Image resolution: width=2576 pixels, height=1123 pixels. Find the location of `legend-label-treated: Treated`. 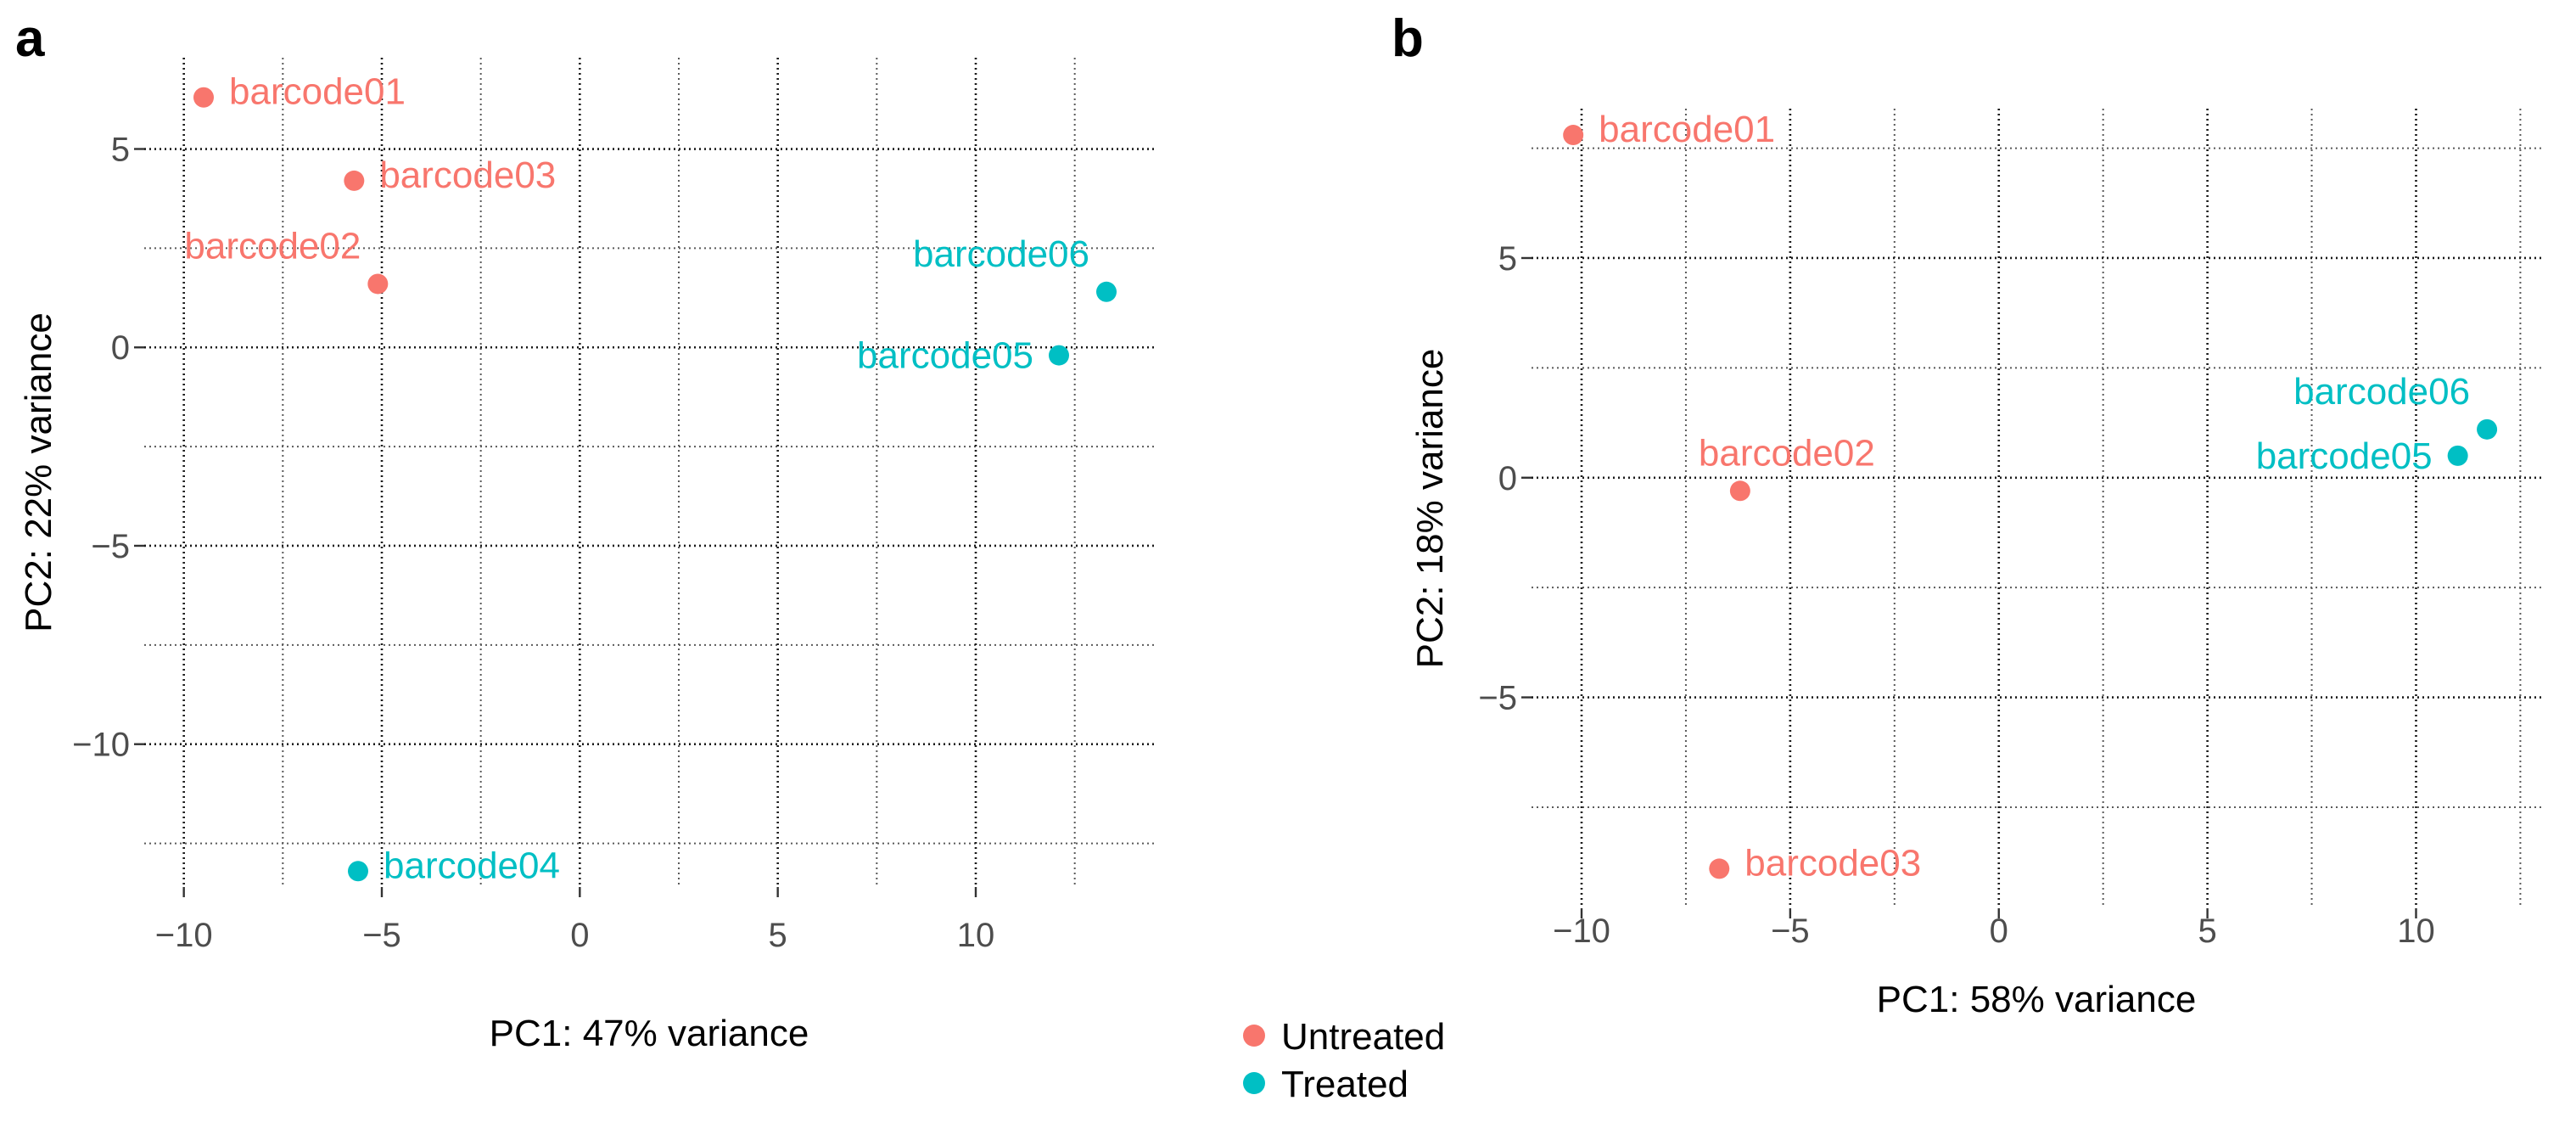

legend-label-treated: Treated is located at coordinates (1344, 1084).